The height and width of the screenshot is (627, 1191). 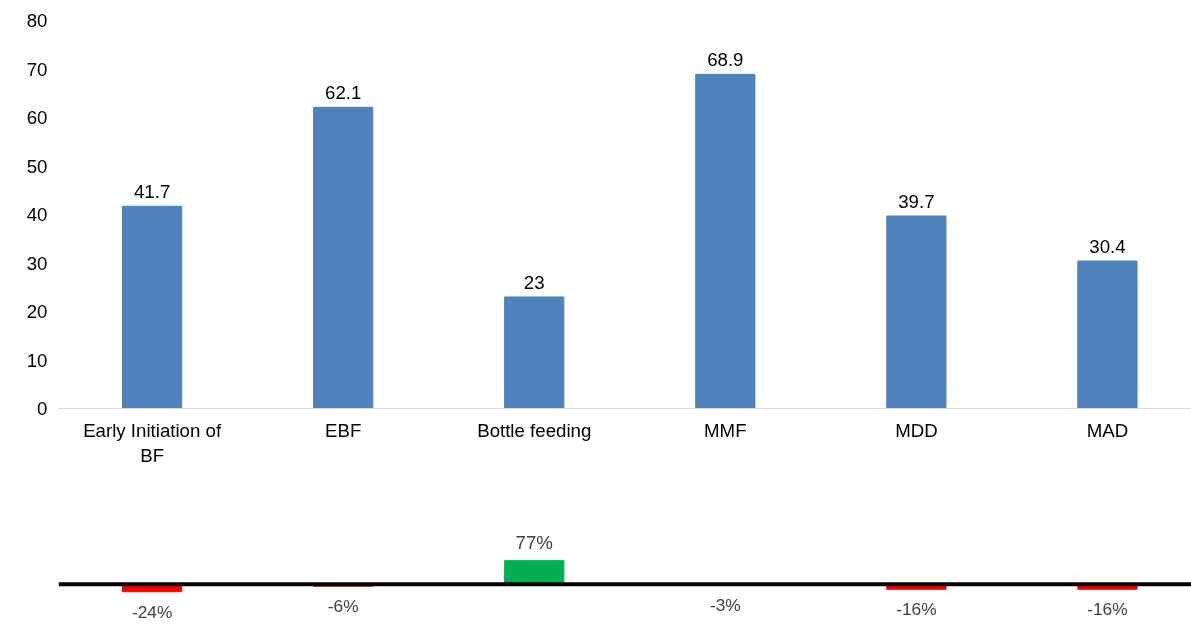 What do you see at coordinates (152, 611) in the screenshot?
I see `data-label: -24%` at bounding box center [152, 611].